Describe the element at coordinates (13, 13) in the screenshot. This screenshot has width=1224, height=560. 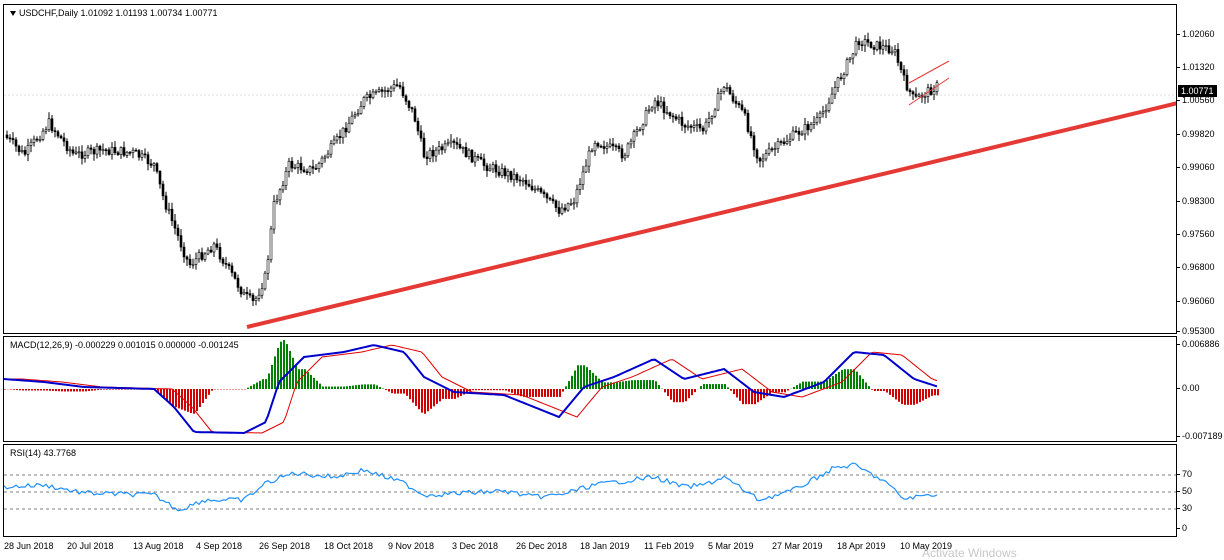
I see `dropdown-triangle-icon` at that location.